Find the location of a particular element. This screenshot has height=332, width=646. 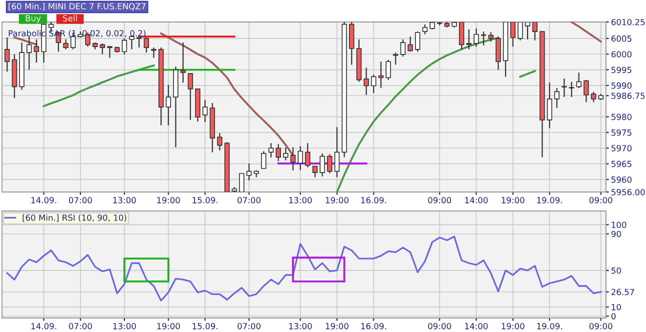

y-tick-label: 5980 is located at coordinates (622, 117).